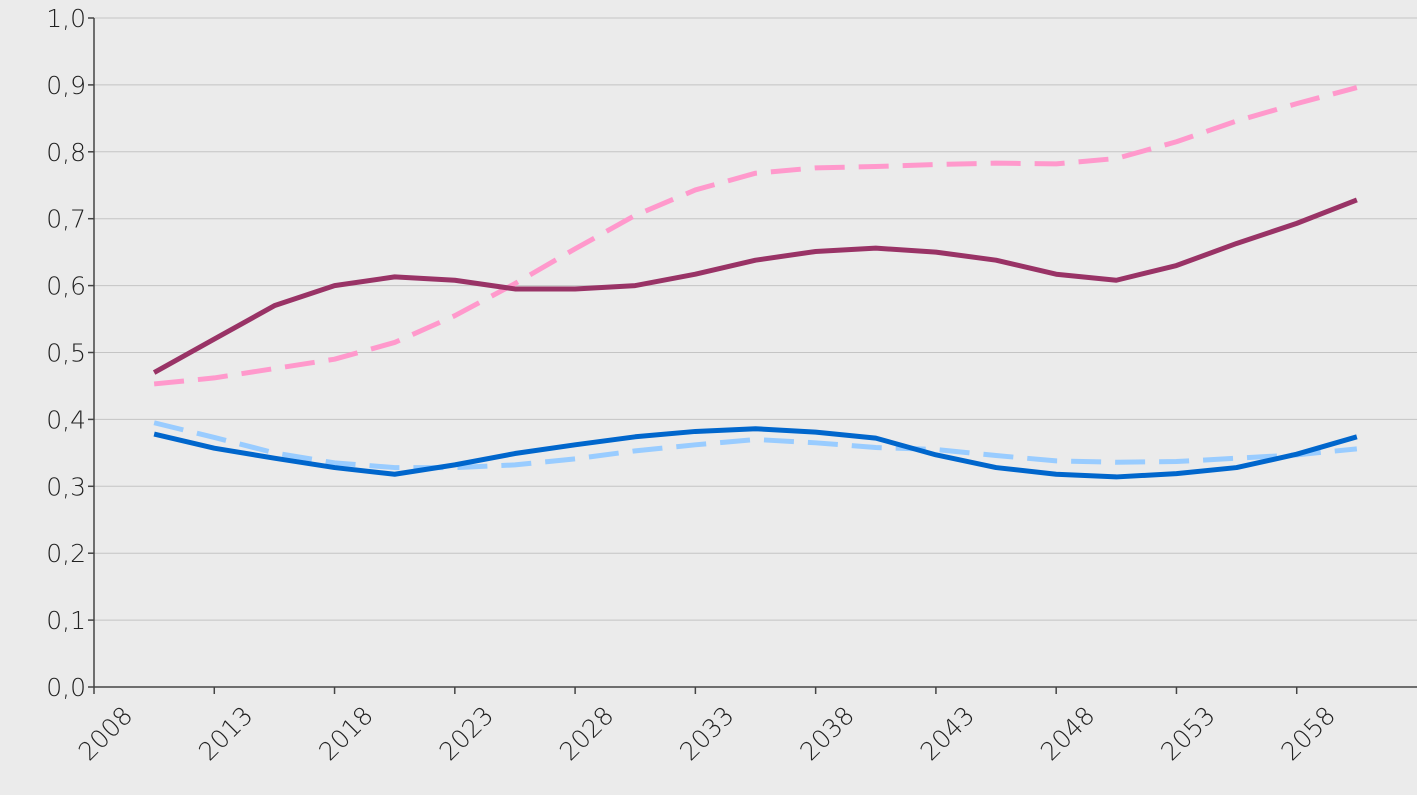  What do you see at coordinates (66, 419) in the screenshot?
I see `y-tick-label: 0,4` at bounding box center [66, 419].